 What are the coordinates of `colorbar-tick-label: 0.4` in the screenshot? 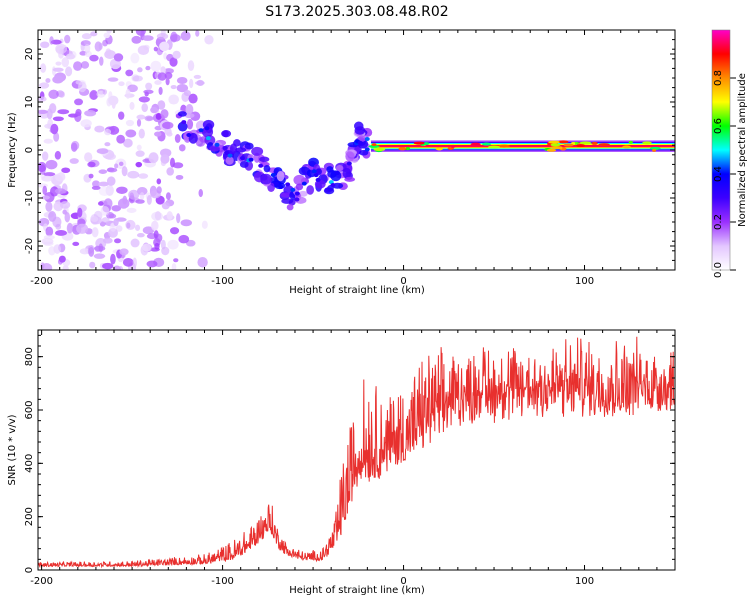 It's located at (718, 174).